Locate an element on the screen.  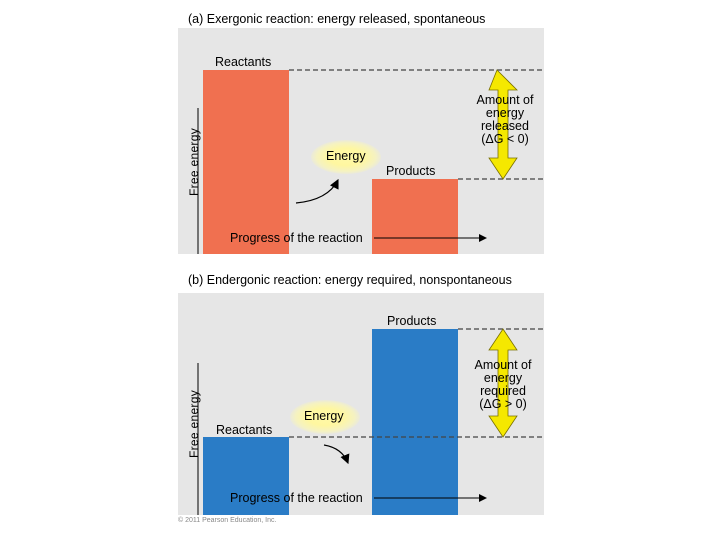
amount-released-text: Amount of energy released (ΔG < 0) is located at coordinates (505, 119).